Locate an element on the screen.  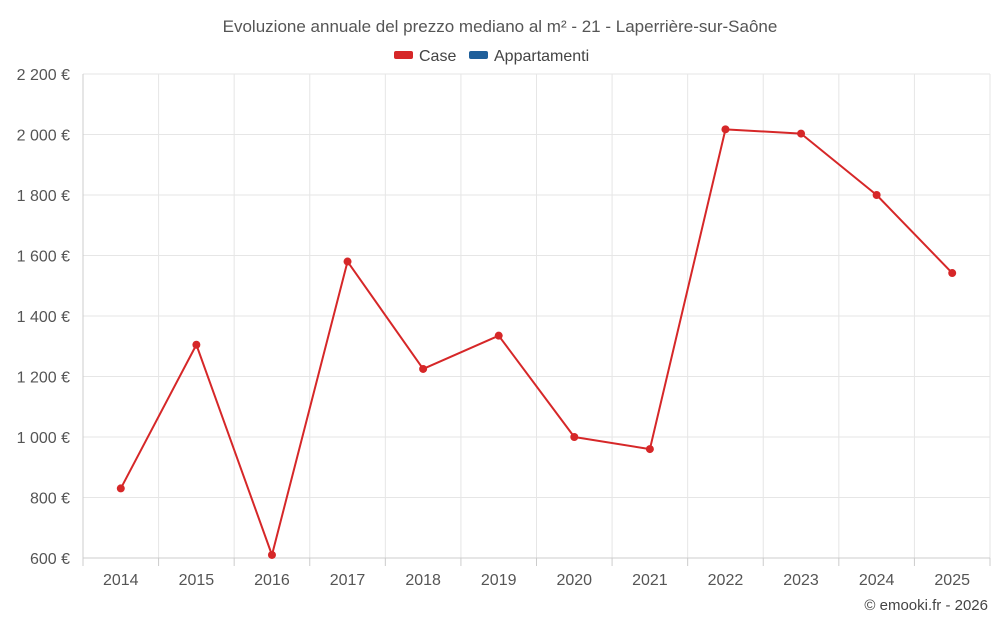
y-tick-label: 1 400 € is located at coordinates (43, 317).